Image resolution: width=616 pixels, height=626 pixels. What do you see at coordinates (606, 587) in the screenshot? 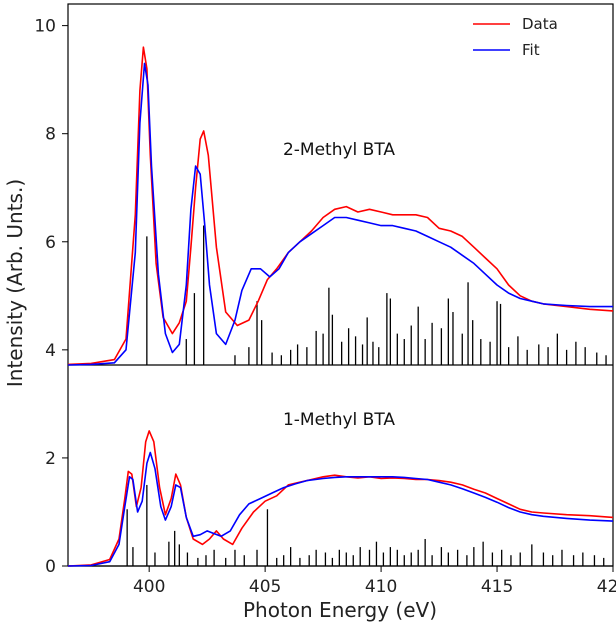
I see `x-tick-label: 420` at bounding box center [606, 587].